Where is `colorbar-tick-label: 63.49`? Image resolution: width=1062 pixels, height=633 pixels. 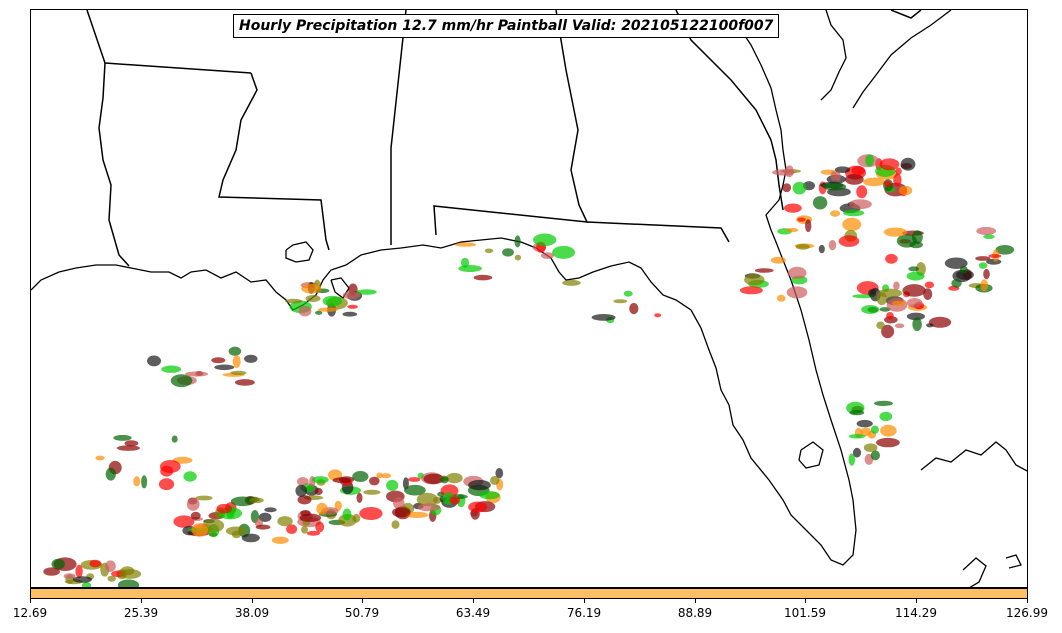
colorbar-tick-label: 63.49 is located at coordinates (473, 613).